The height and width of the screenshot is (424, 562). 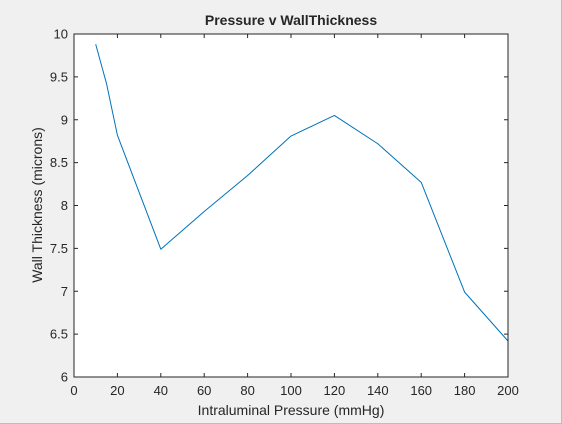 What do you see at coordinates (117, 390) in the screenshot?
I see `x-tick-label: 20` at bounding box center [117, 390].